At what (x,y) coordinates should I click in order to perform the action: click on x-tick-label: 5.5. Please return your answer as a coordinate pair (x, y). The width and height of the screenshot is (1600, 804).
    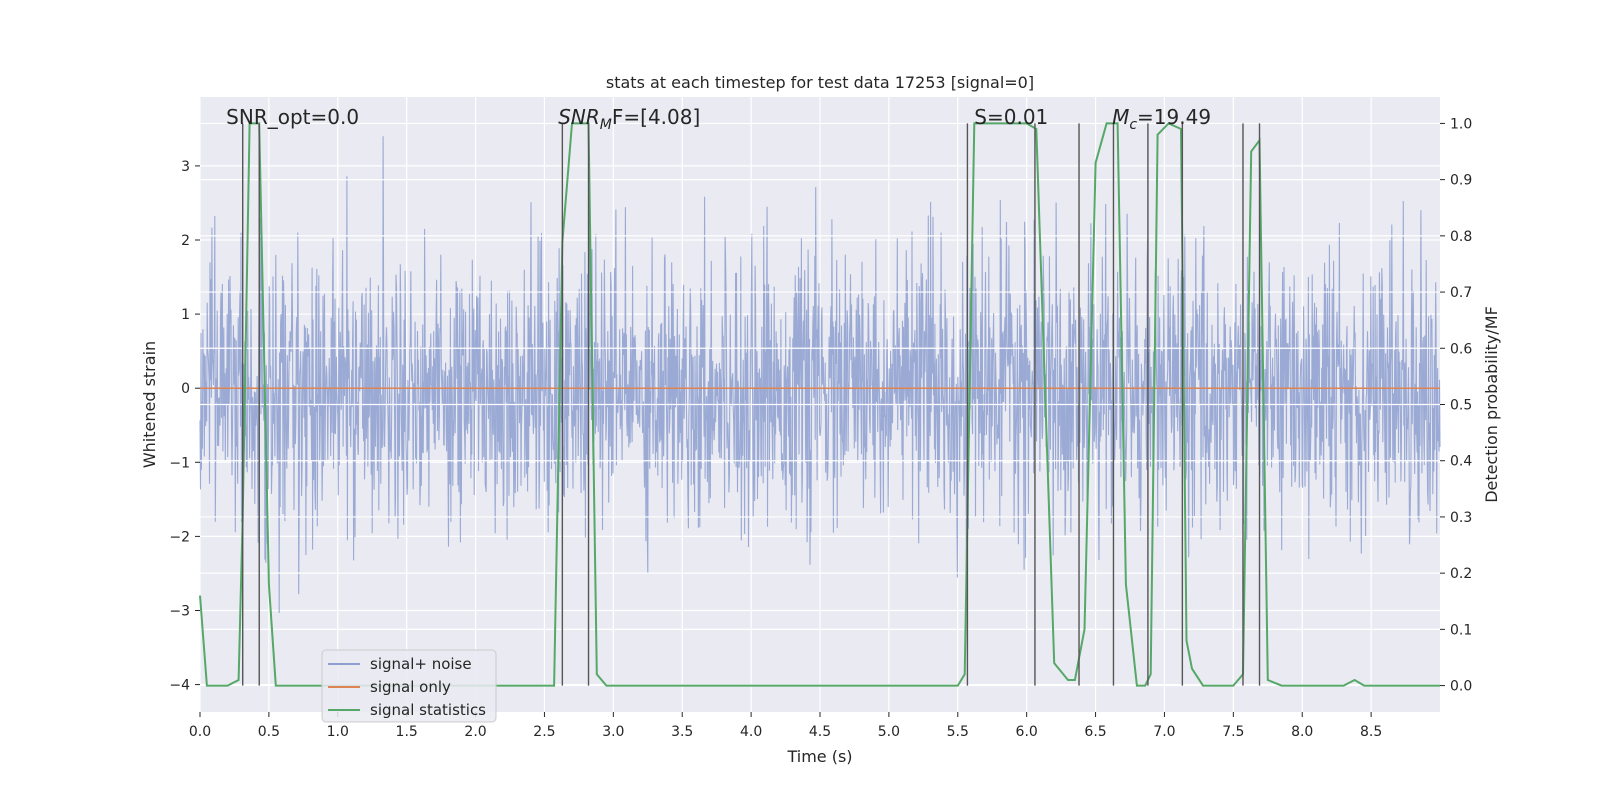
    Looking at the image, I should click on (958, 732).